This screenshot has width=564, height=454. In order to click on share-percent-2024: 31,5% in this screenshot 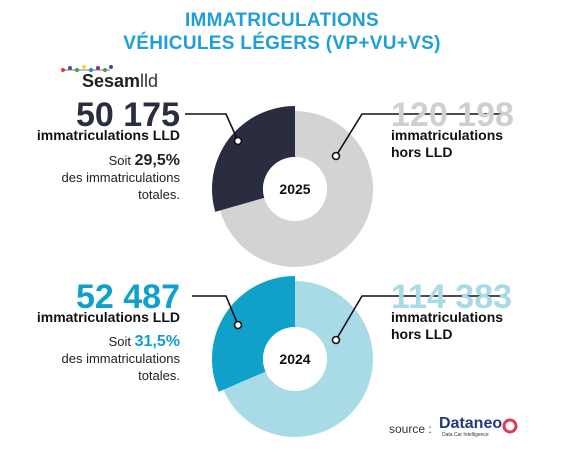, I will do `click(157, 341)`.